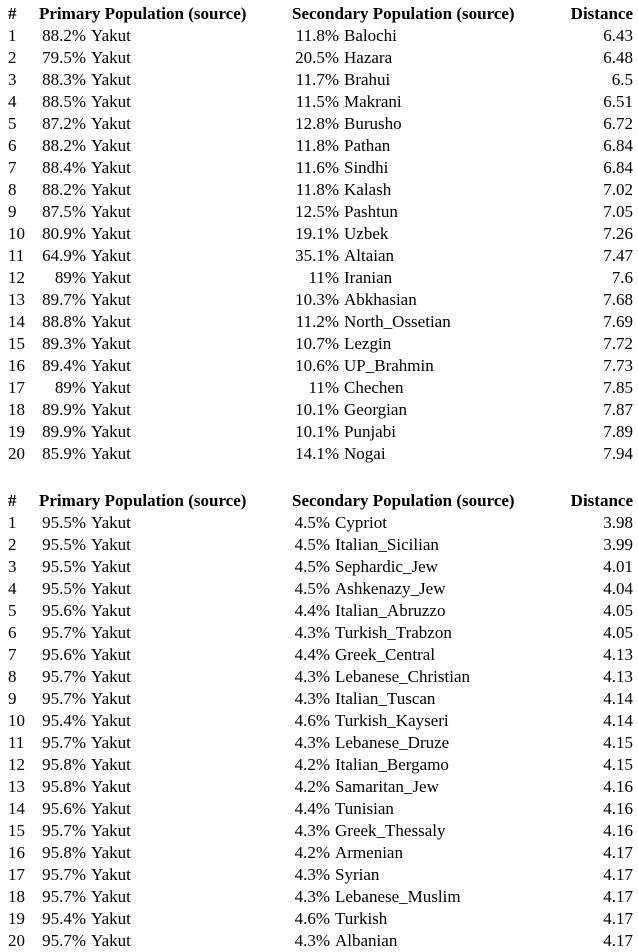 This screenshot has height=952, width=638. I want to click on table-row: 1 95.5% Yakut 4.5% Cypriot 3.98, so click(320, 523).